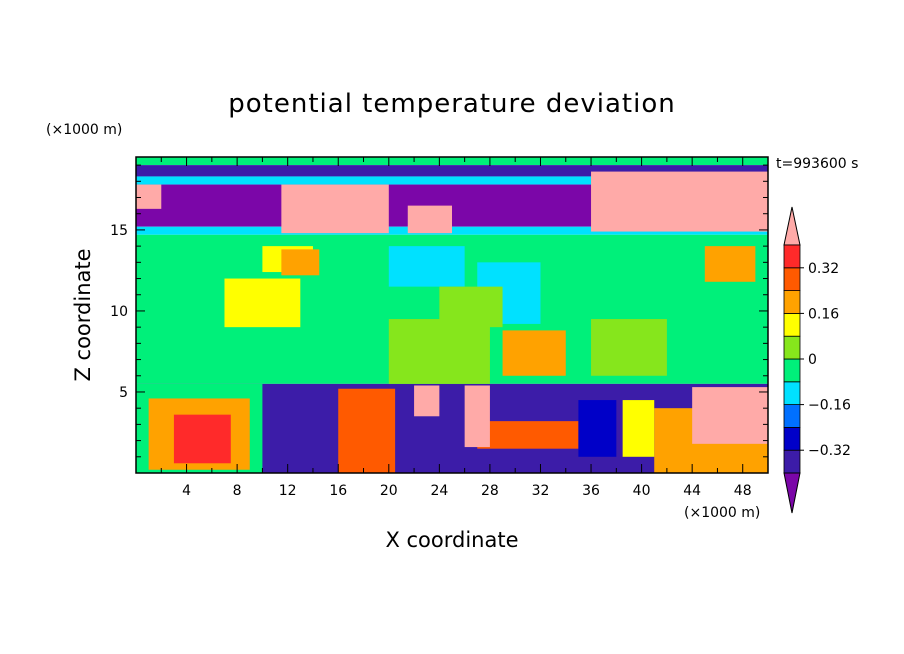 The width and height of the screenshot is (904, 654). Describe the element at coordinates (812, 360) in the screenshot. I see `colorbar-label: 0` at that location.